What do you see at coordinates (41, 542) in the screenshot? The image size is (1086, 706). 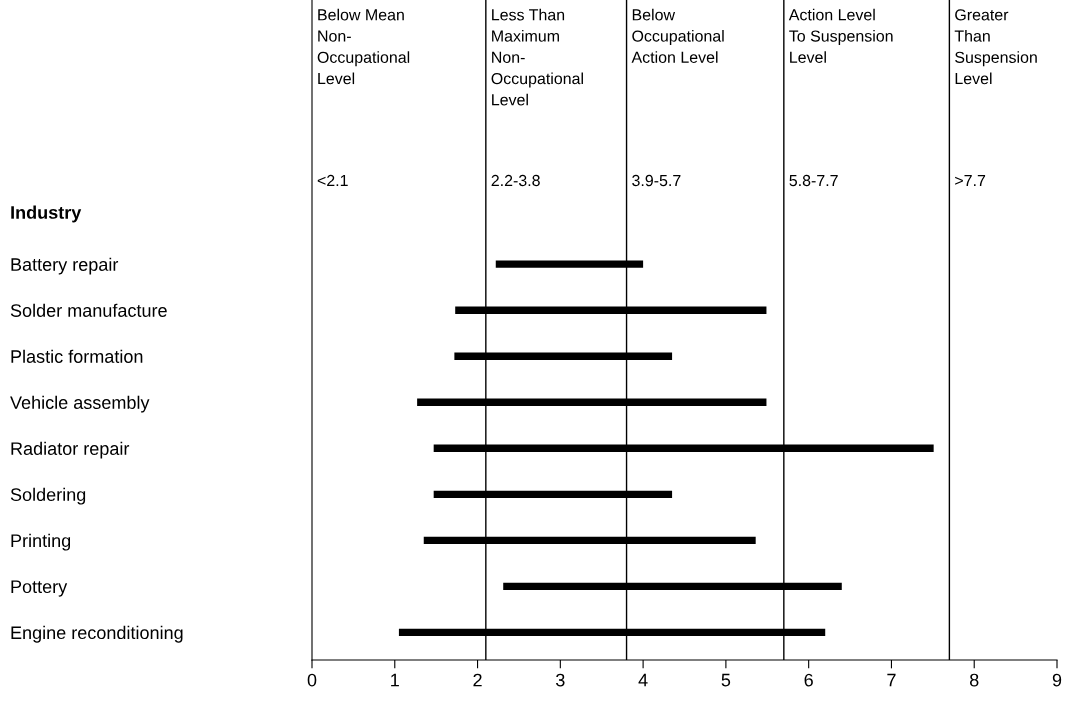 I see `y-tick-label: Printing` at bounding box center [41, 542].